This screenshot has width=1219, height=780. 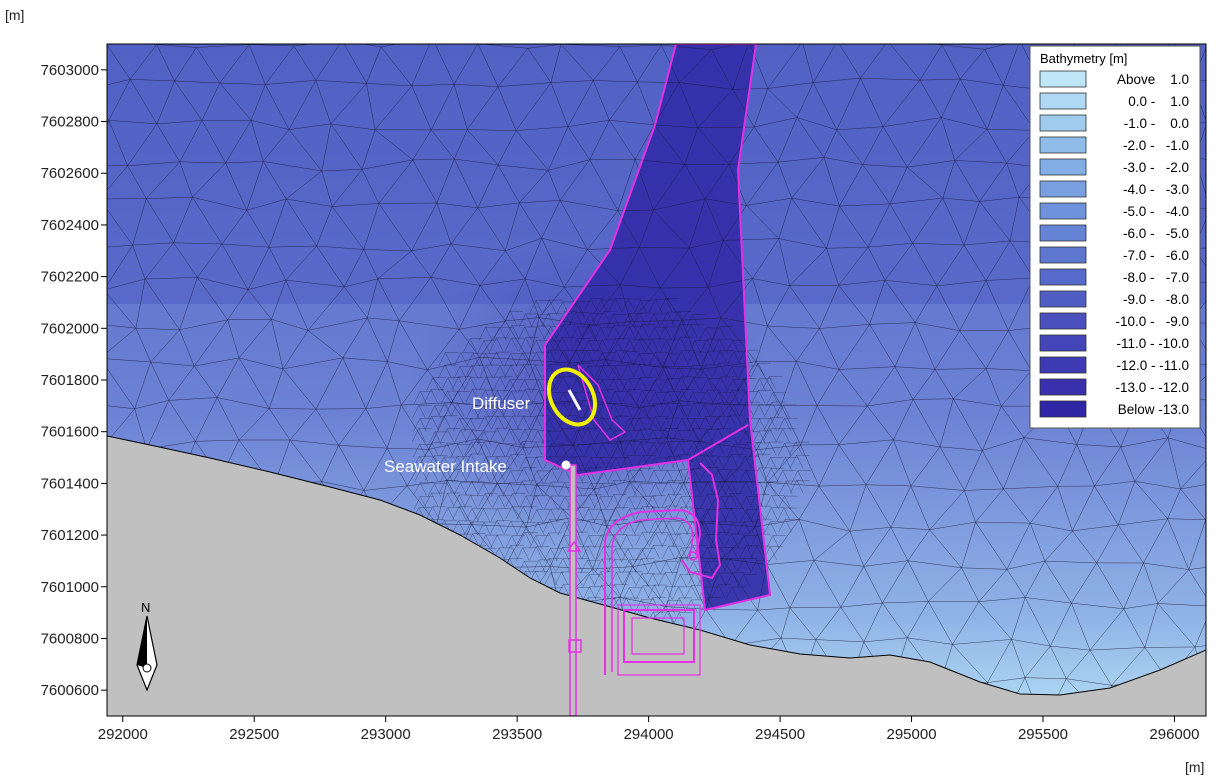 I want to click on legend-label: -13.0 - -12.0, so click(x=1152, y=387).